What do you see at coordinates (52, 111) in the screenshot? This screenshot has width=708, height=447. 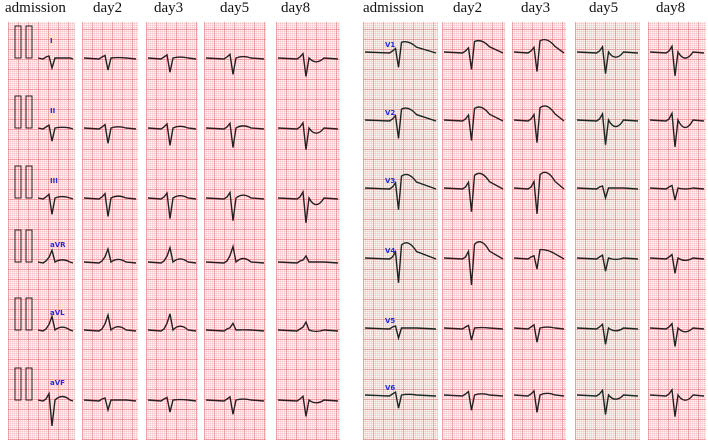 I see `lead-label: II` at bounding box center [52, 111].